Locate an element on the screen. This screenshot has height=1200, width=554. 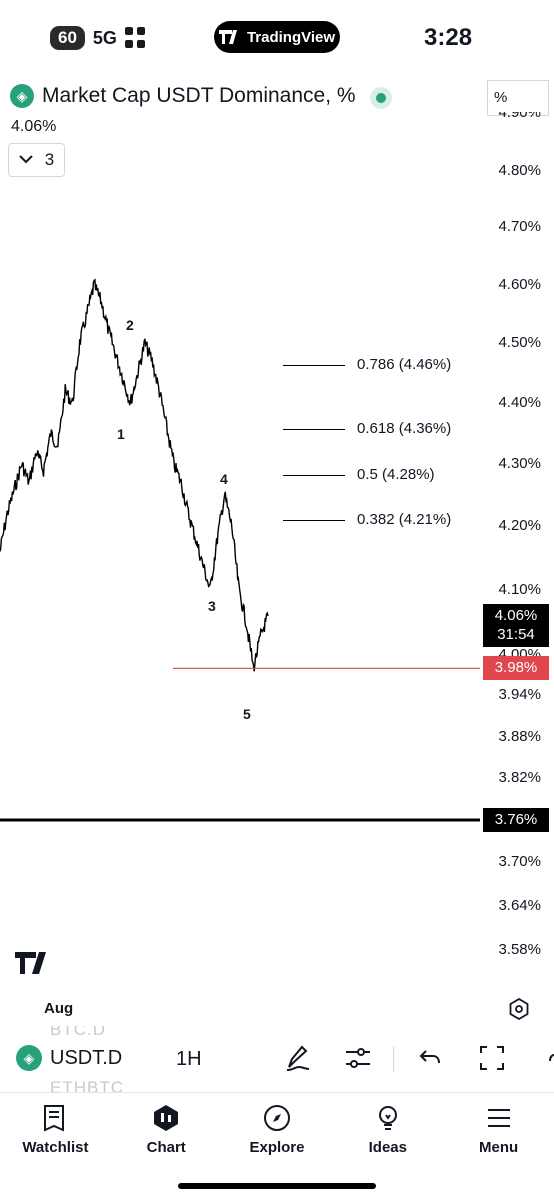
bottom-nav: Watchlist Chart Explore Ideas Menu is located at coordinates (277, 1146).